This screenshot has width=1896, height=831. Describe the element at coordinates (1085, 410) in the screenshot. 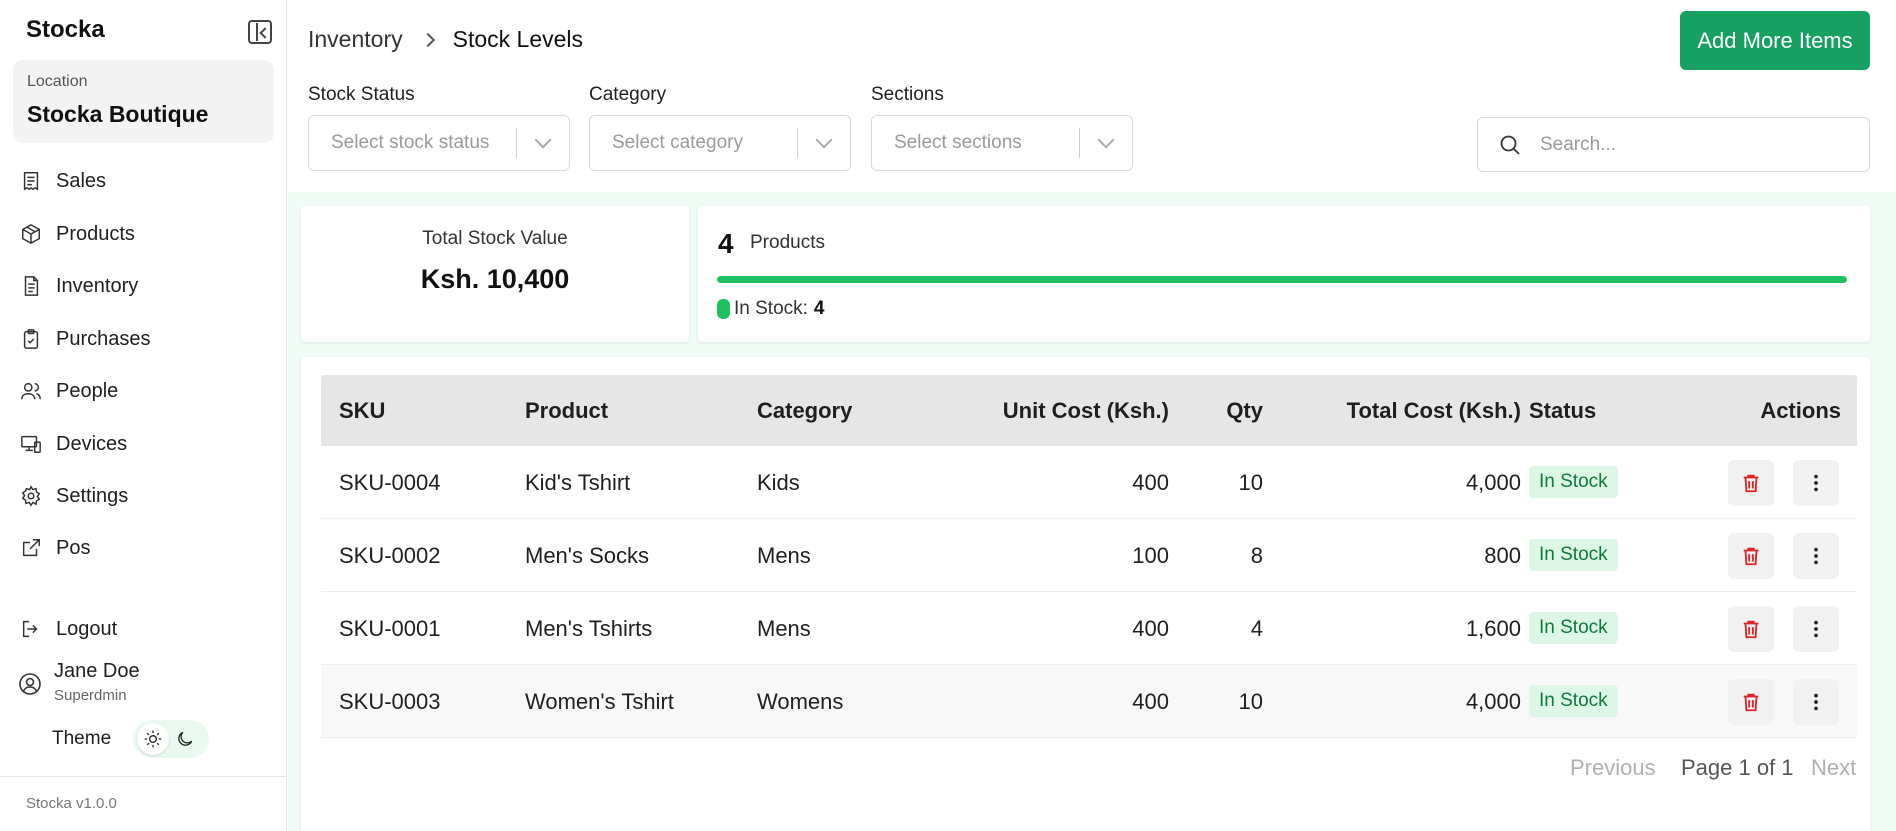

I see `column-header-unit-cost: Unit Cost (Ksh.)` at that location.